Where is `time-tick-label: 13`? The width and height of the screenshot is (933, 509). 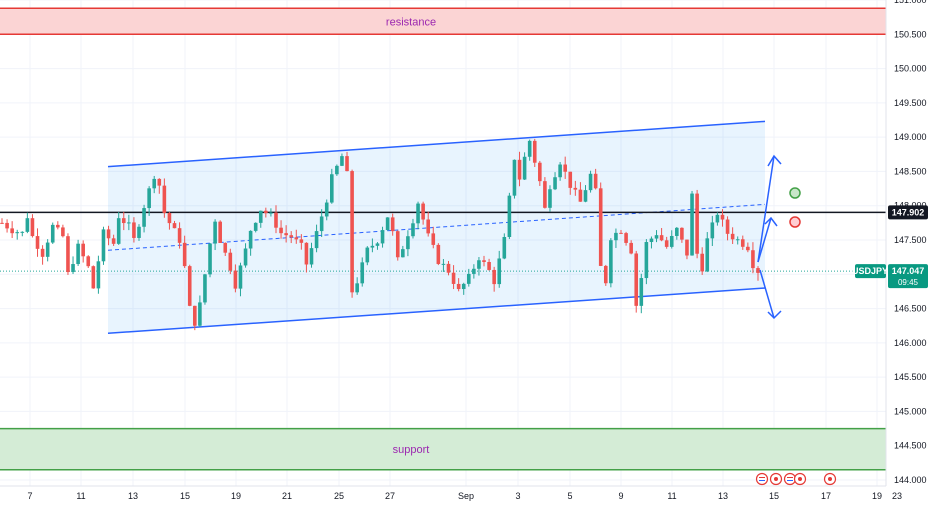 time-tick-label: 13 is located at coordinates (723, 496).